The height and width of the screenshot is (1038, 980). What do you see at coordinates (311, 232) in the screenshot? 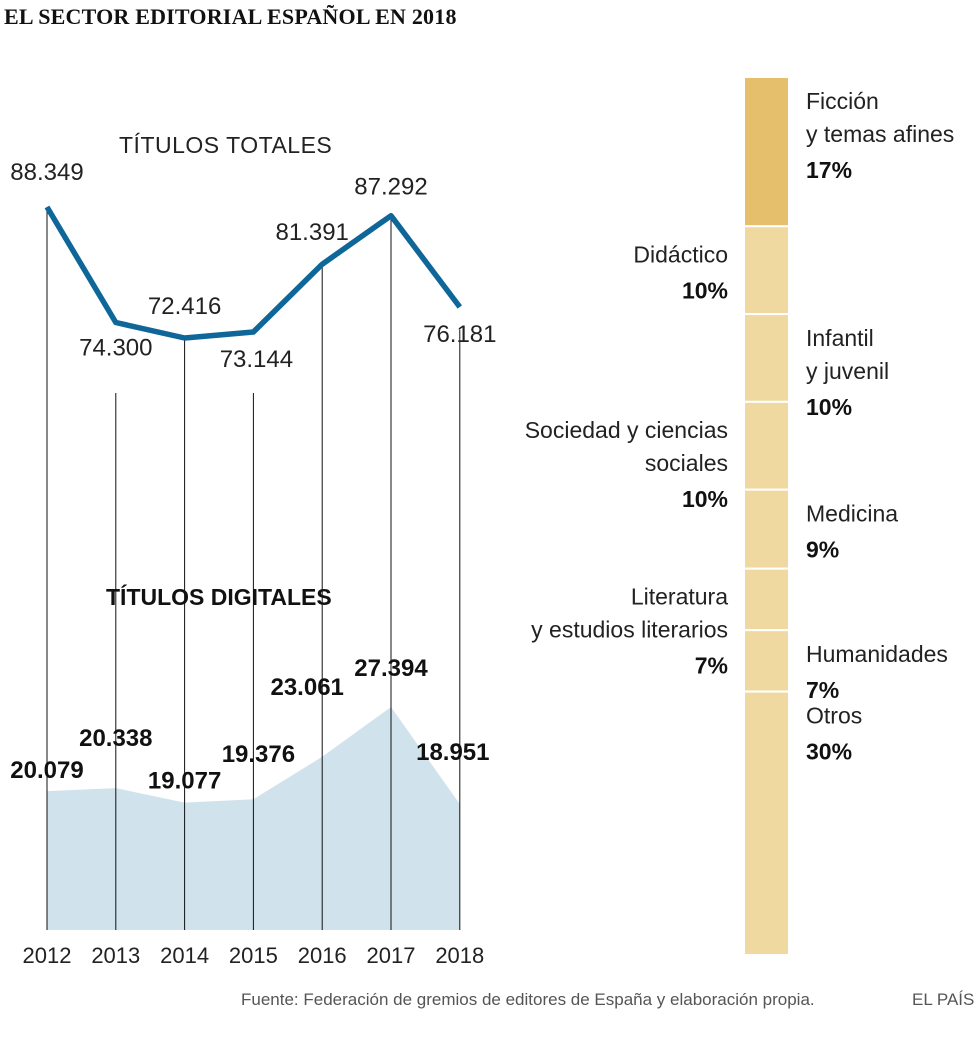
I see `total-value-label: 81.391` at bounding box center [311, 232].